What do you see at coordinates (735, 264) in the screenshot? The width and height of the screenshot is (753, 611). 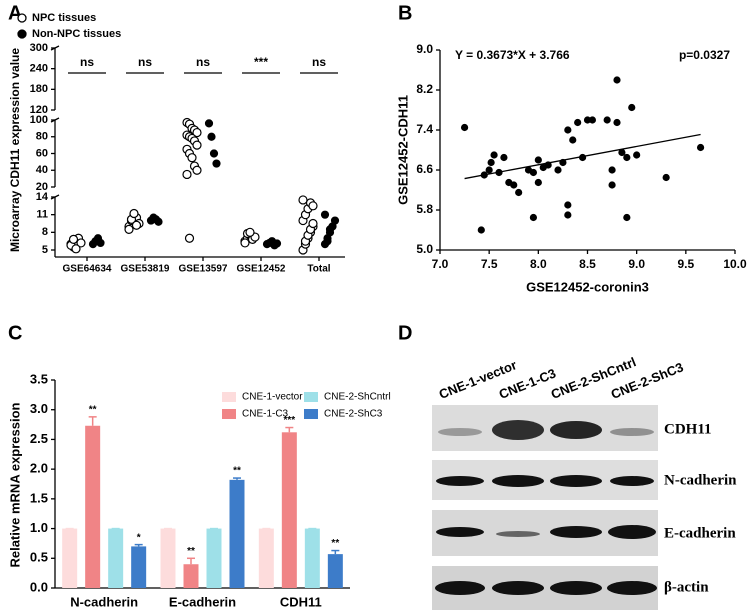 I see `x-tick-label: 10.0` at bounding box center [735, 264].